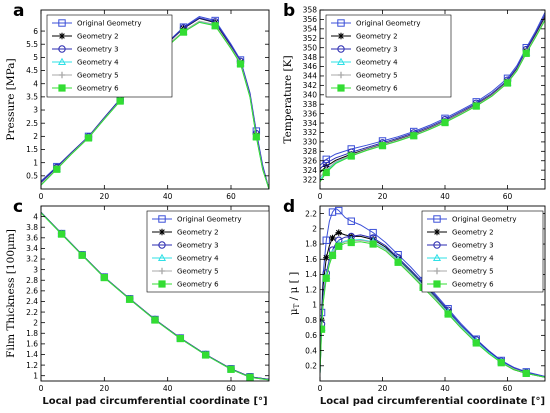 This screenshot has width=550, height=413. Describe the element at coordinates (35, 322) in the screenshot. I see `y-tick-label: 2` at that location.